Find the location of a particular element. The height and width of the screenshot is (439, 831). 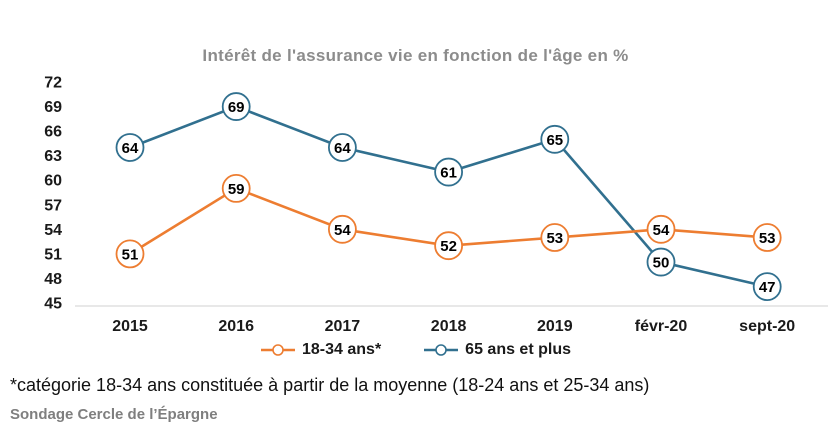

data-point-label: 65 is located at coordinates (554, 140).